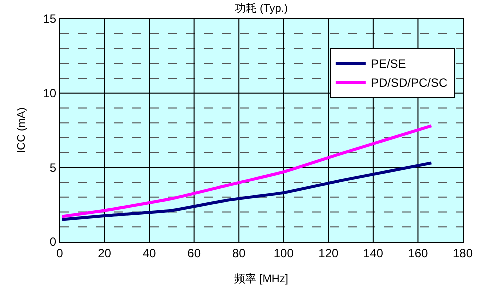 Image resolution: width=496 pixels, height=295 pixels. What do you see at coordinates (284, 253) in the screenshot?
I see `x-tick-label: 100` at bounding box center [284, 253].